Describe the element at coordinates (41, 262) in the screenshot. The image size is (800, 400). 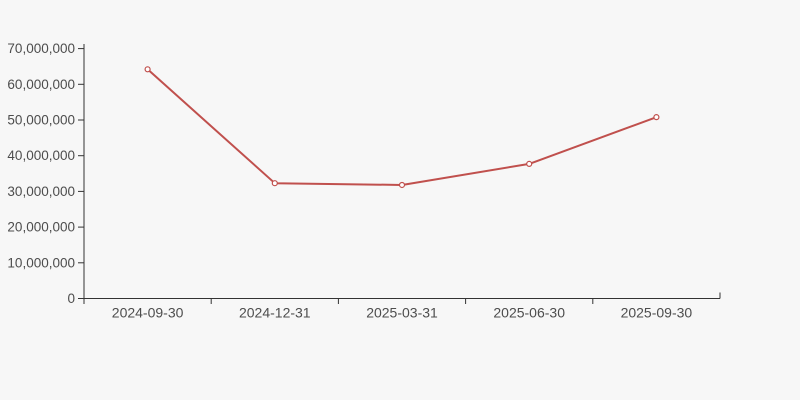
I see `y-axis-tick-label: 10,000,000` at that location.